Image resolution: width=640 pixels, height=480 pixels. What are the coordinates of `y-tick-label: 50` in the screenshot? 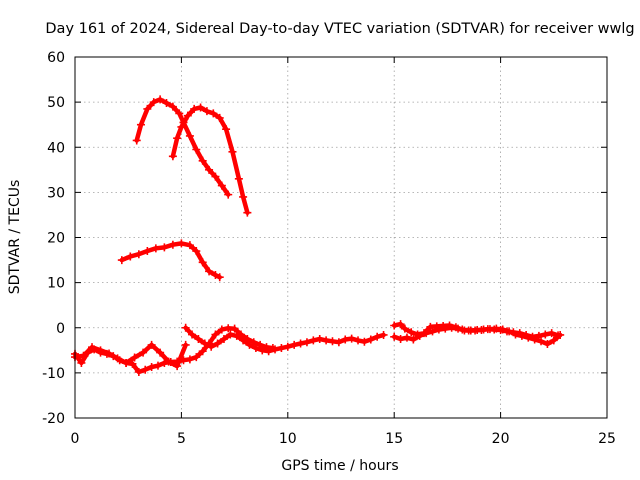 It's located at (56, 103).